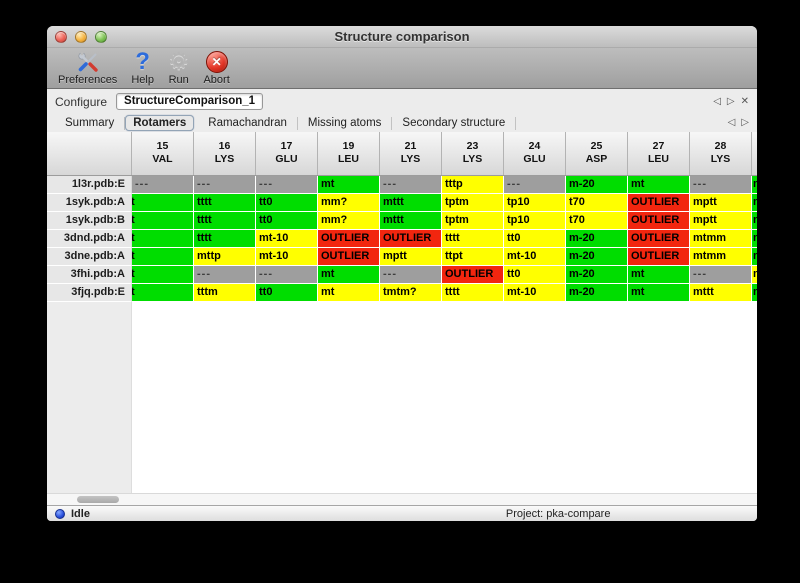  I want to click on preferences-button: Preferences, so click(87, 67).